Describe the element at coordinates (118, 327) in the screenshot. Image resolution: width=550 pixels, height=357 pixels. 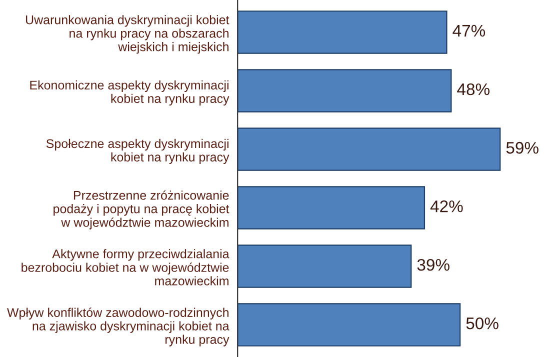
I see `y-tick-label: Wpływ konfliktów zawodowo-rodzinnych na zjawisko dyskryminacji kobiet na rynku pracy` at that location.